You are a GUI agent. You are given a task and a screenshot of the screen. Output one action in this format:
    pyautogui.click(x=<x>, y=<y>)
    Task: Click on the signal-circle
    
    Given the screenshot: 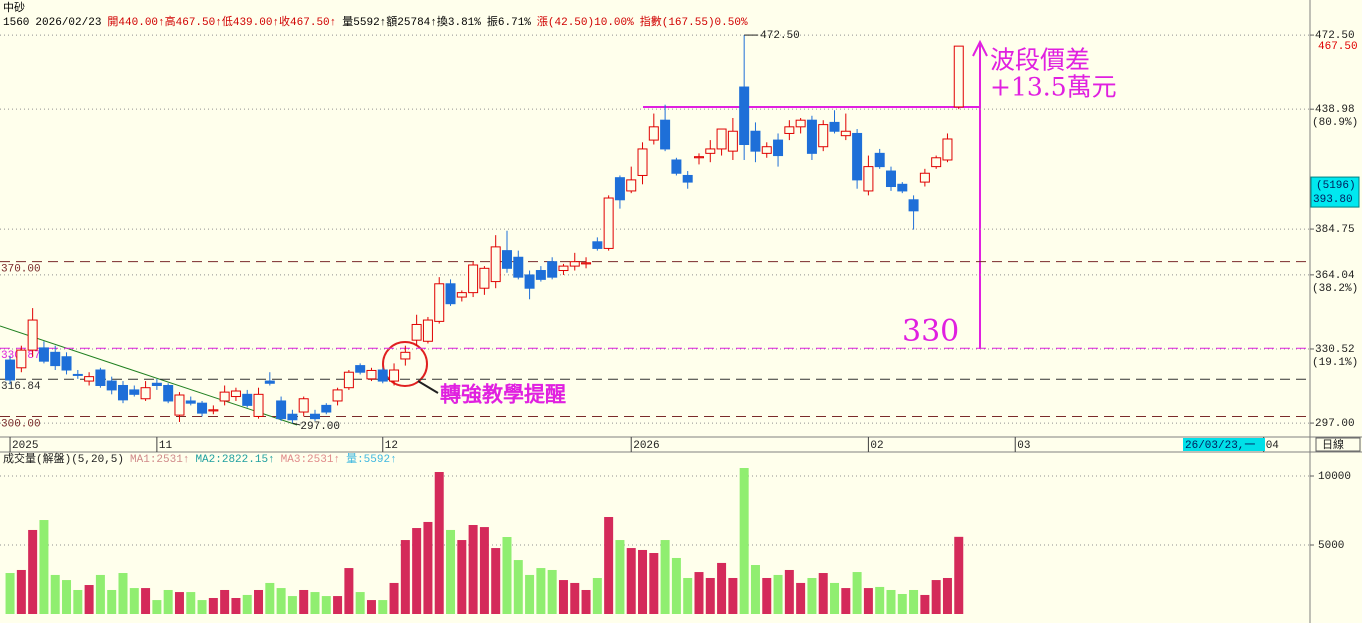 What is the action you would take?
    pyautogui.click(x=405, y=364)
    